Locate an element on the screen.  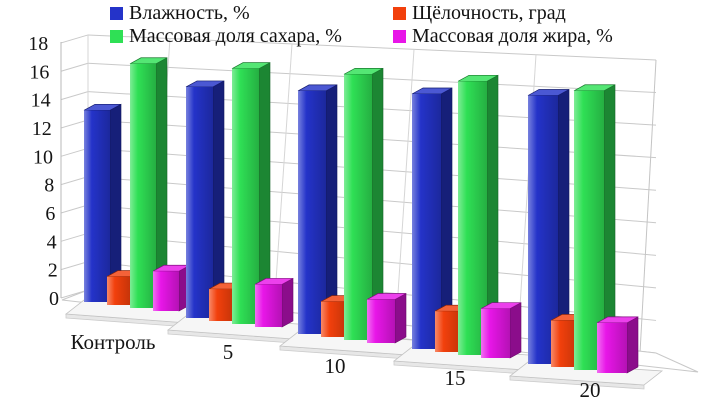
y-tick-8: 8 is located at coordinates (49, 186).